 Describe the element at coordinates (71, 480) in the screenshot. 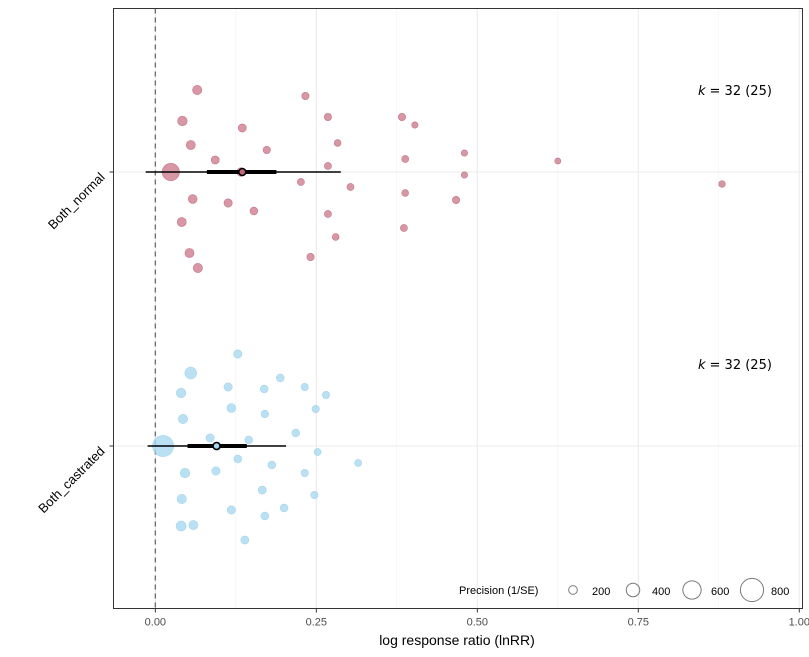

I see `category-label: Both_castrated` at that location.